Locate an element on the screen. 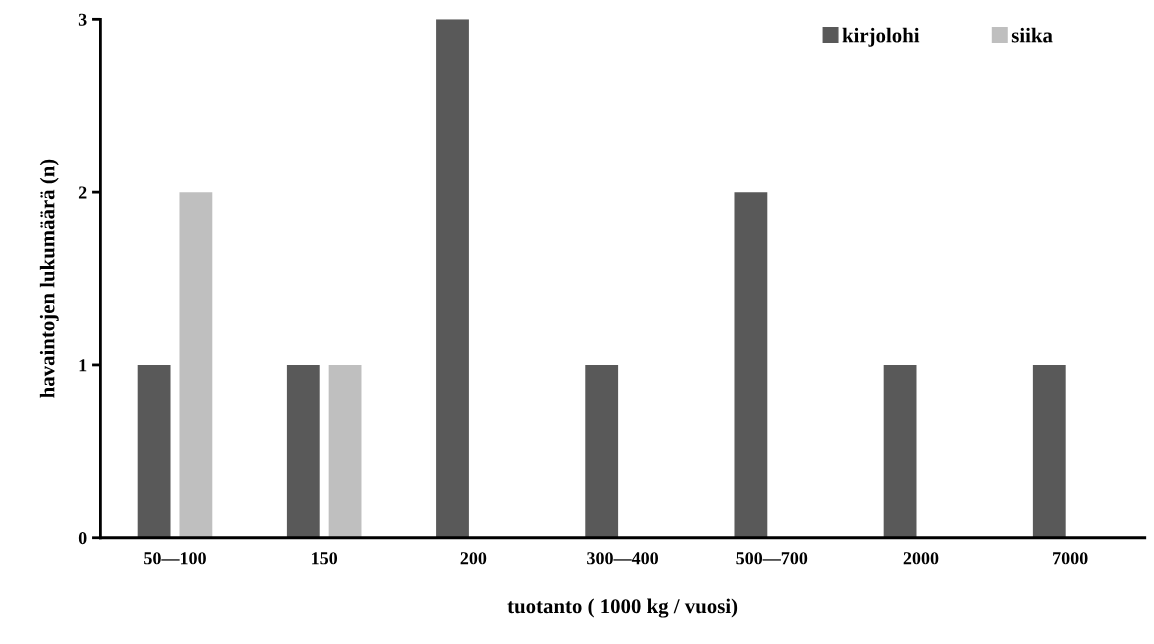 The height and width of the screenshot is (644, 1154). x-axis-title: tuotanto ( 1000 kg / vuosi) is located at coordinates (622, 608).